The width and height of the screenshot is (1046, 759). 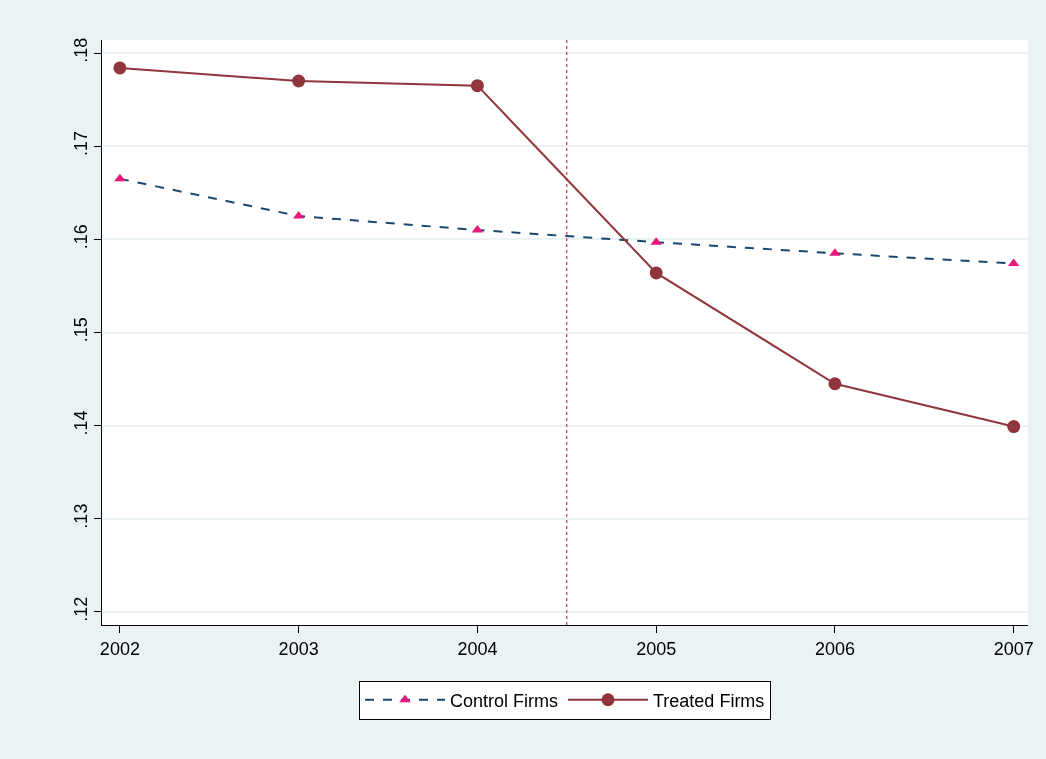 What do you see at coordinates (656, 648) in the screenshot?
I see `x-tick-label: 2005` at bounding box center [656, 648].